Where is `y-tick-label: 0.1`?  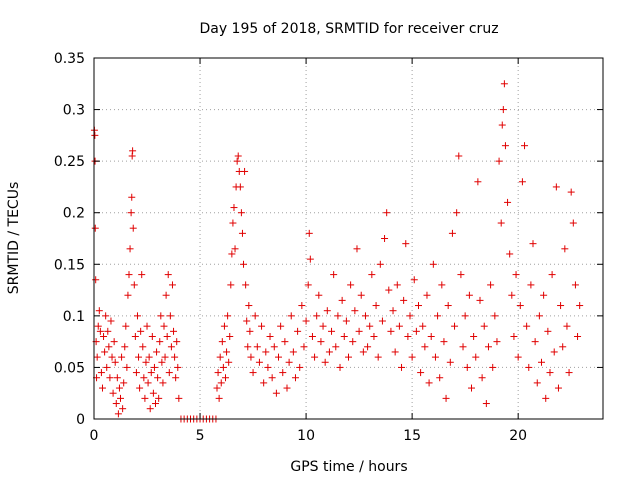 y-tick-label: 0.1 is located at coordinates (74, 317).